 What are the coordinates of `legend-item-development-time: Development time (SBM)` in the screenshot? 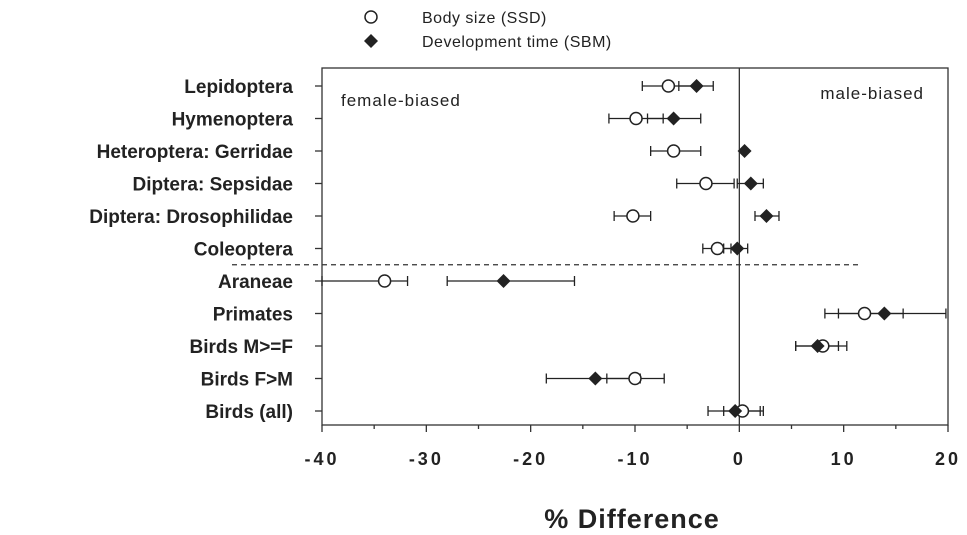 It's located at (488, 42).